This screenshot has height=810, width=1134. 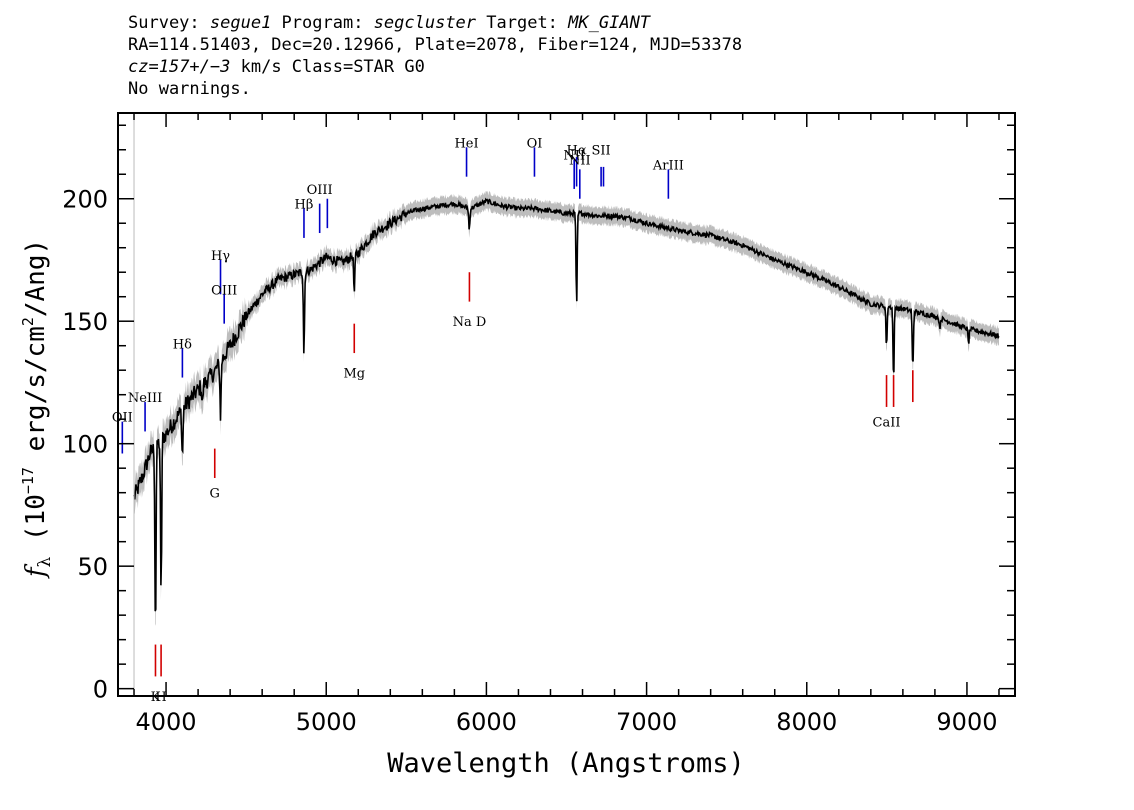 I want to click on class-info: km/s Class=STAR G0, so click(x=327, y=67).